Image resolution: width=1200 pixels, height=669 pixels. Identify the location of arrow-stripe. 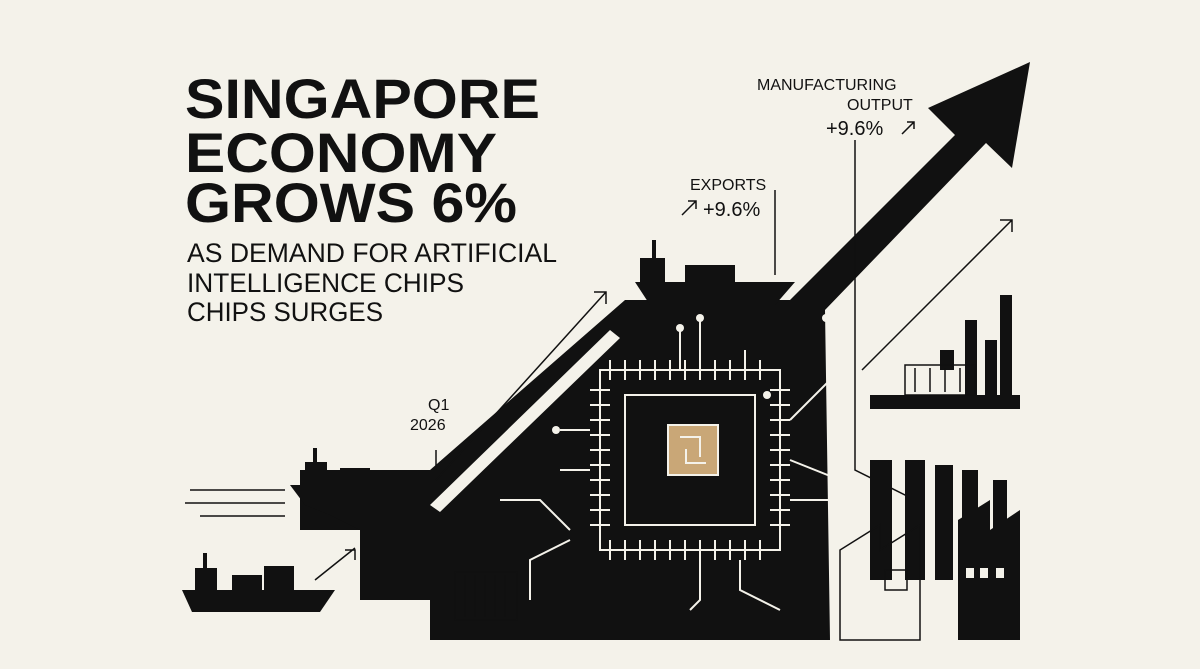
(525, 421).